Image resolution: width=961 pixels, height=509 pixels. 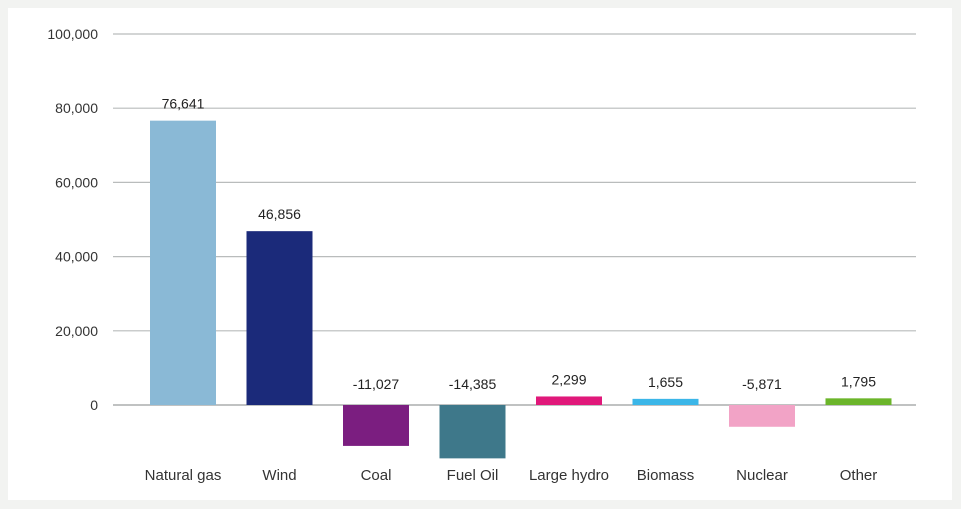 I want to click on y-tick-label: 80,000, so click(x=76, y=108).